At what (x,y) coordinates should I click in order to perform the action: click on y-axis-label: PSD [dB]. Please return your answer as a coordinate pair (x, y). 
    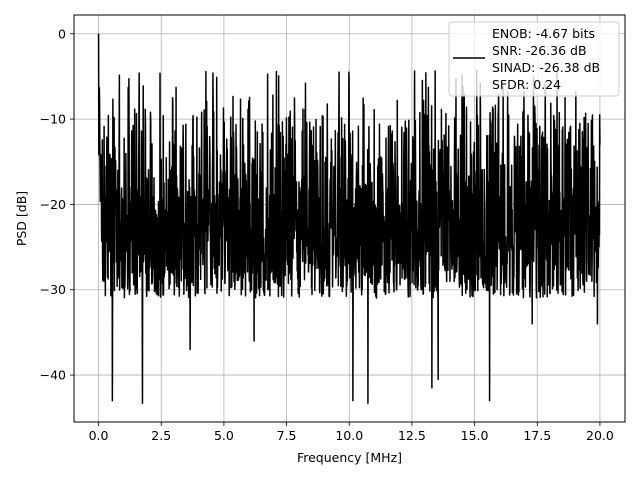
    Looking at the image, I should click on (21, 218).